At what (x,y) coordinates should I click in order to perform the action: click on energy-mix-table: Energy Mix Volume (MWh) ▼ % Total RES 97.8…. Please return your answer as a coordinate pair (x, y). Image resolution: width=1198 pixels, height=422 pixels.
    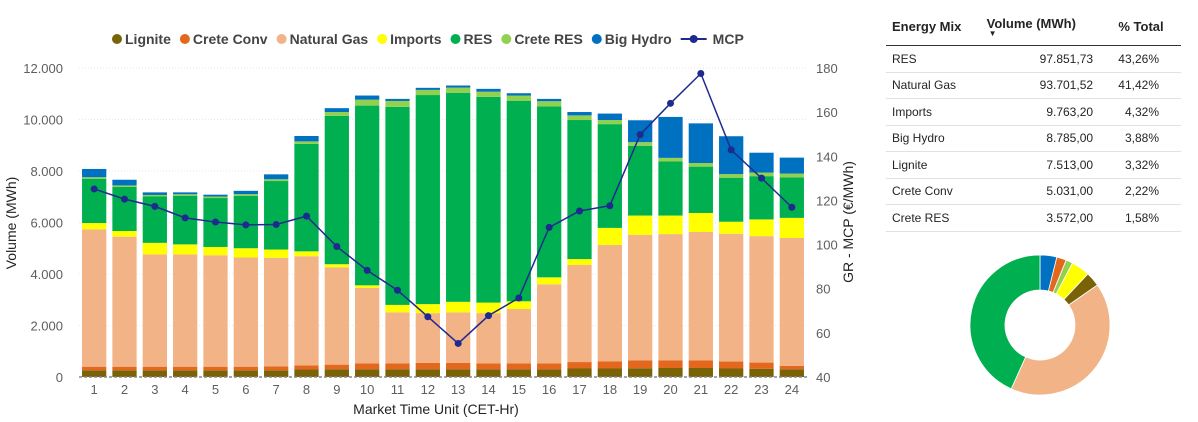
    Looking at the image, I should click on (1033, 121).